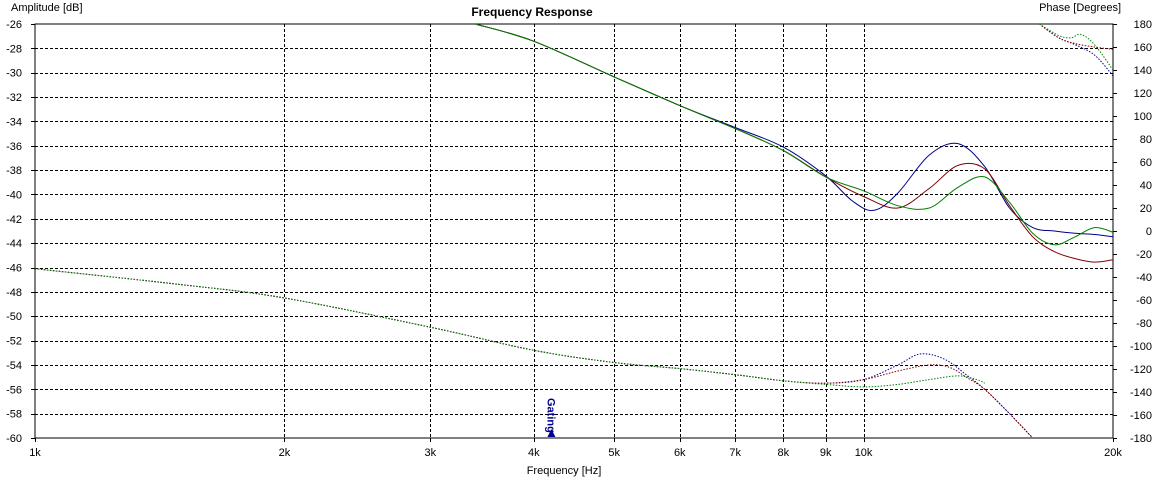 The width and height of the screenshot is (1163, 489). Describe the element at coordinates (735, 453) in the screenshot. I see `x-tick-label: 7k` at that location.